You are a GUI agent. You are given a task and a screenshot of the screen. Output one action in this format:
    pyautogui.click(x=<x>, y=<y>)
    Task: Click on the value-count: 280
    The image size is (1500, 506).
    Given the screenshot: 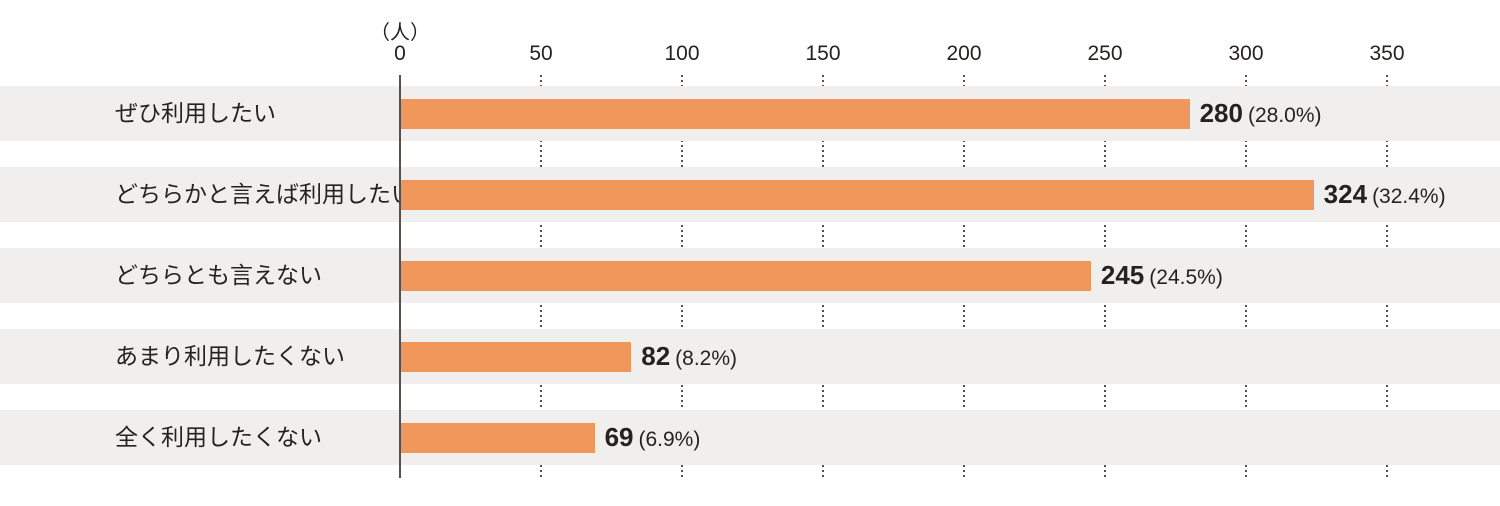 What is the action you would take?
    pyautogui.click(x=1221, y=113)
    